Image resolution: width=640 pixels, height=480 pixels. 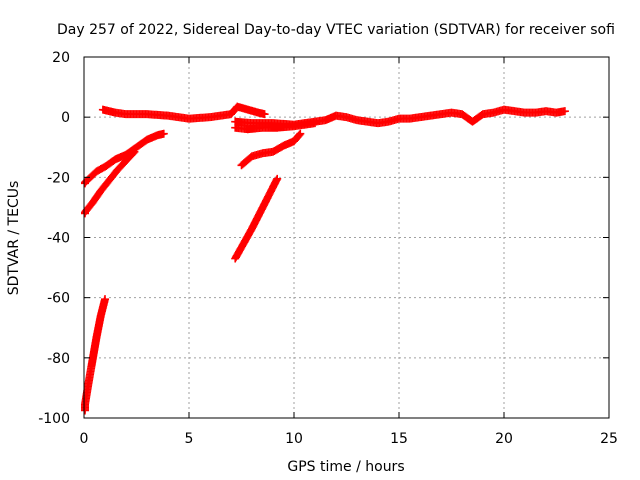 I want to click on y-tick-label: -40, so click(x=58, y=239).